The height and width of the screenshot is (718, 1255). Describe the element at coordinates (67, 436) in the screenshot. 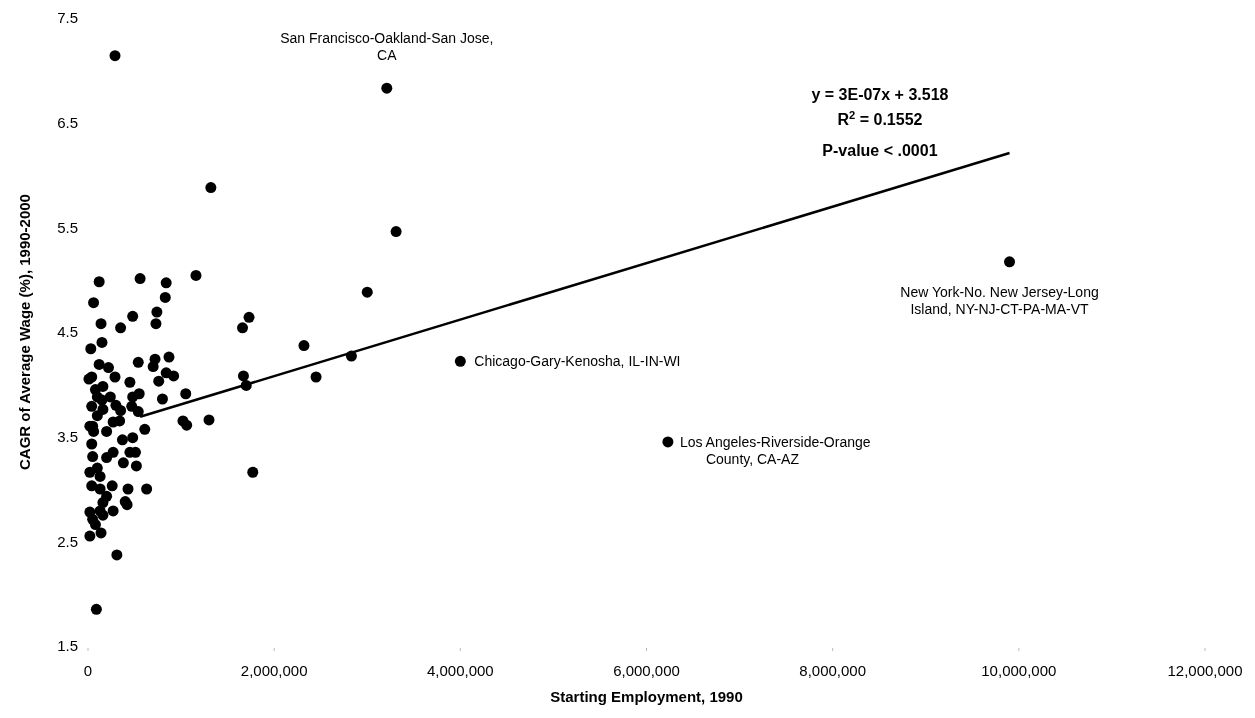

I see `y-tick-label: 3.5` at that location.